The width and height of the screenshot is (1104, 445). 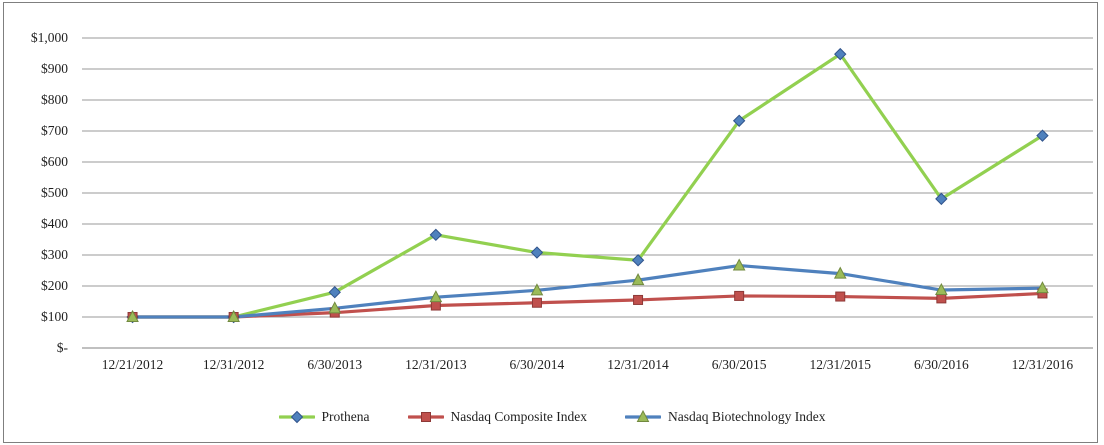 I want to click on biotech-line-triangle-icon, so click(x=643, y=416).